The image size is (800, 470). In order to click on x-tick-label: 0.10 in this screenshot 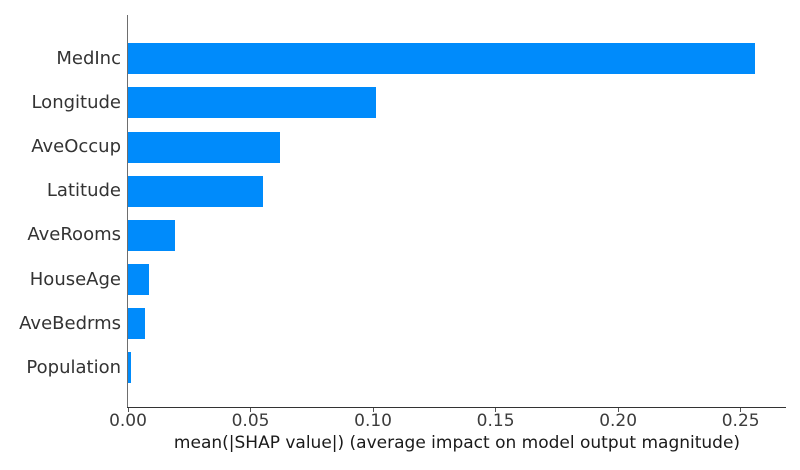, I will do `click(373, 421)`.